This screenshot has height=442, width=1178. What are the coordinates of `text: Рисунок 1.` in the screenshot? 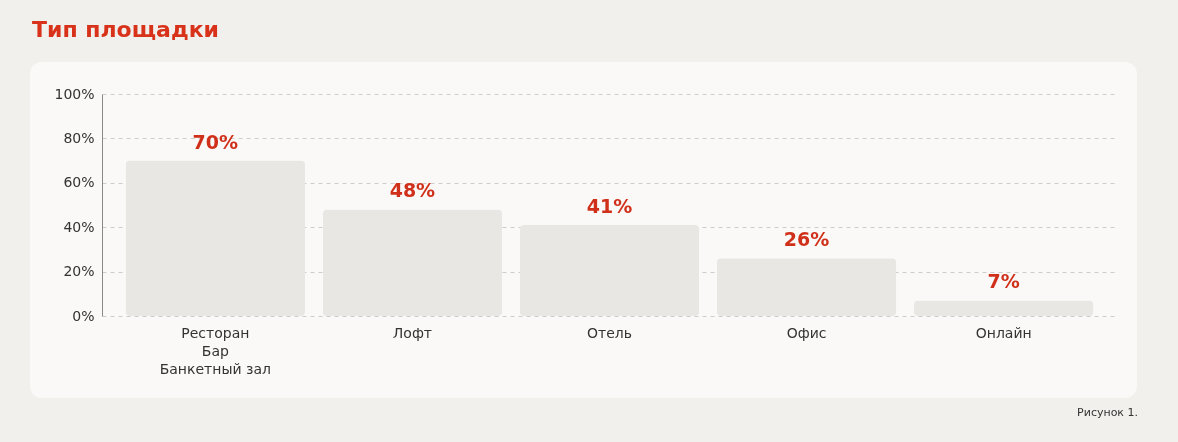 It's located at (1107, 412).